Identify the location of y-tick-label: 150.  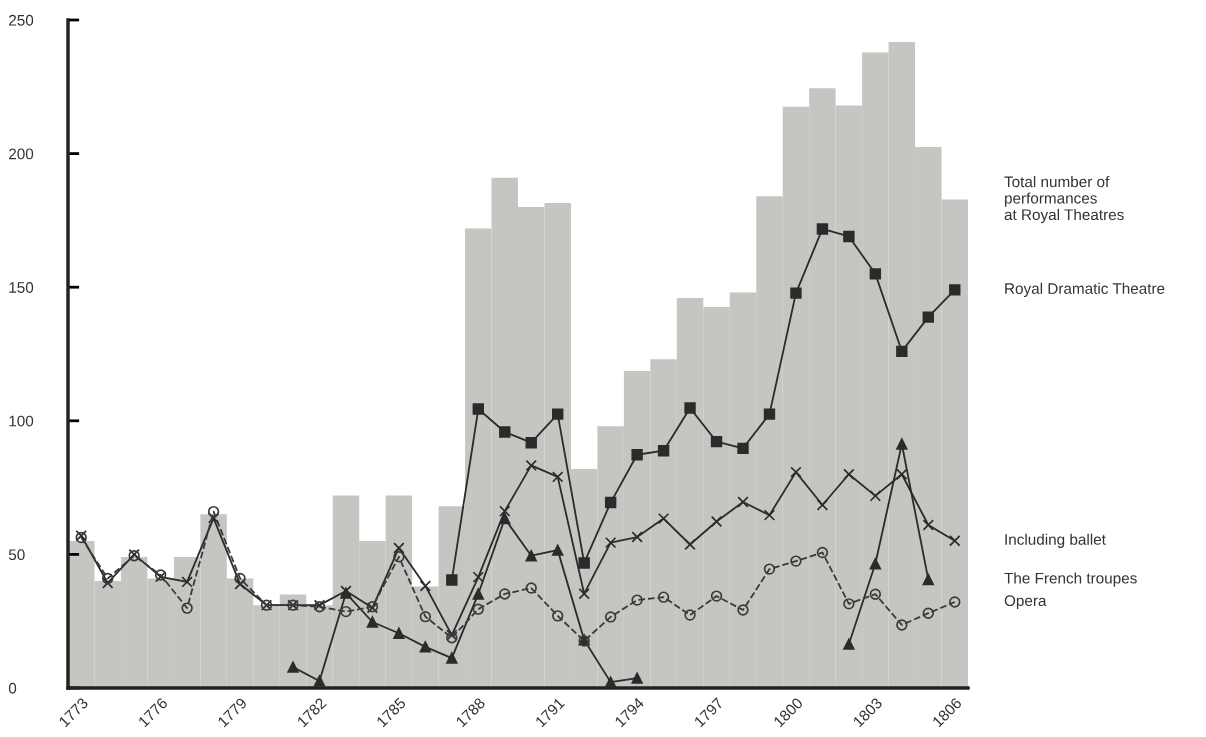
(21, 287).